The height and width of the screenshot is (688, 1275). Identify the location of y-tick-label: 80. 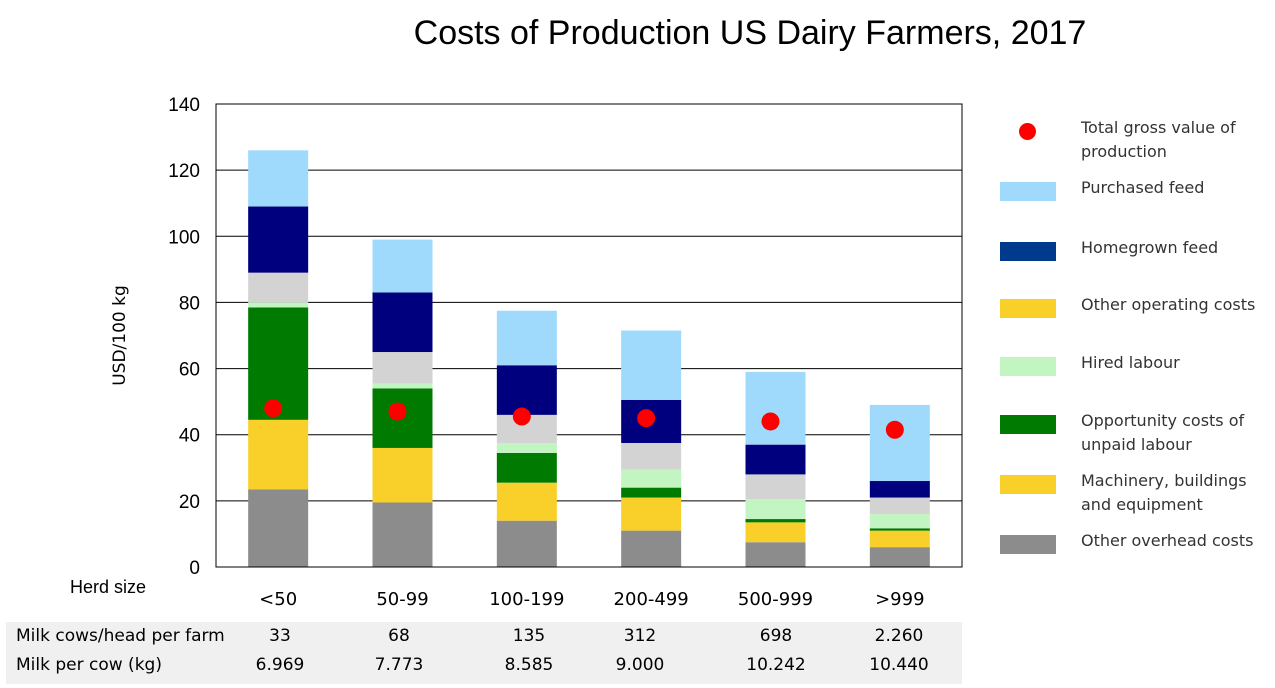
(189, 303).